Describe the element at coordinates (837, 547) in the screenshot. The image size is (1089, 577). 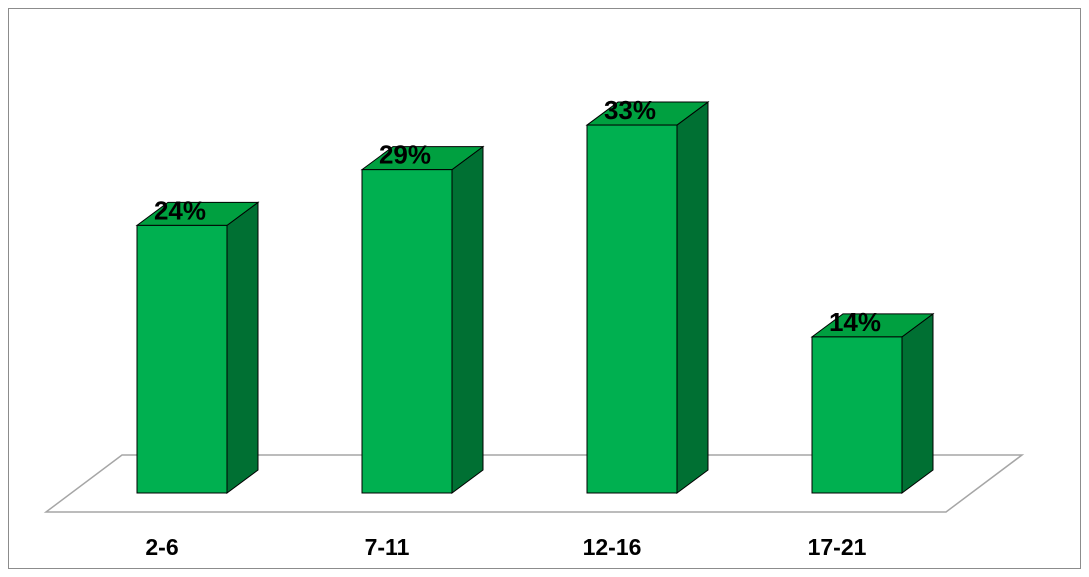
I see `category-label: 17-21` at that location.